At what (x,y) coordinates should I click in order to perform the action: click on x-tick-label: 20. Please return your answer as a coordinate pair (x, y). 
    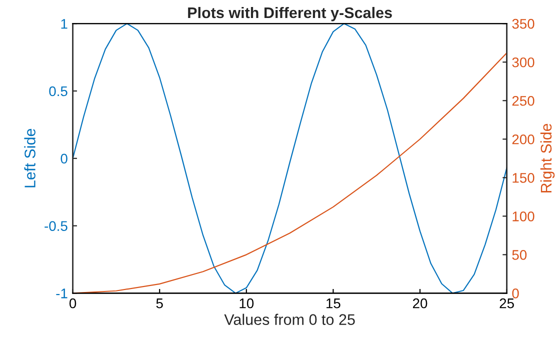
    Looking at the image, I should click on (420, 303).